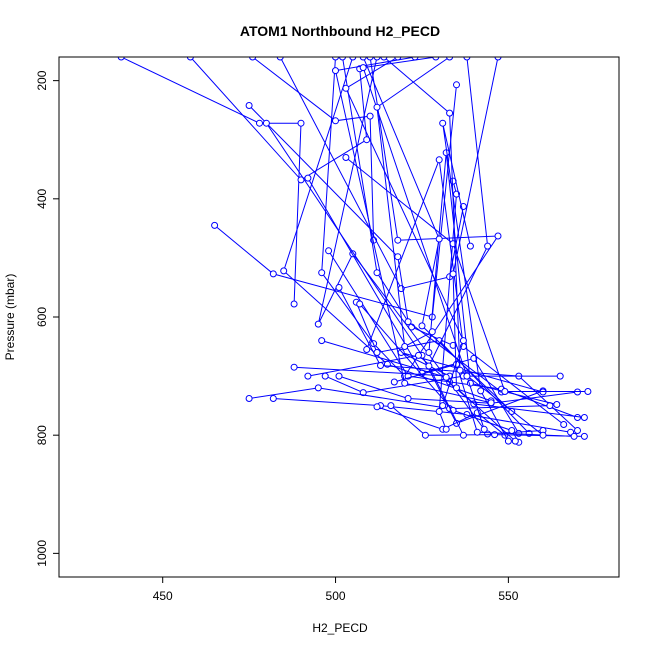  Describe the element at coordinates (42, 553) in the screenshot. I see `y-tick-label: 1000` at that location.